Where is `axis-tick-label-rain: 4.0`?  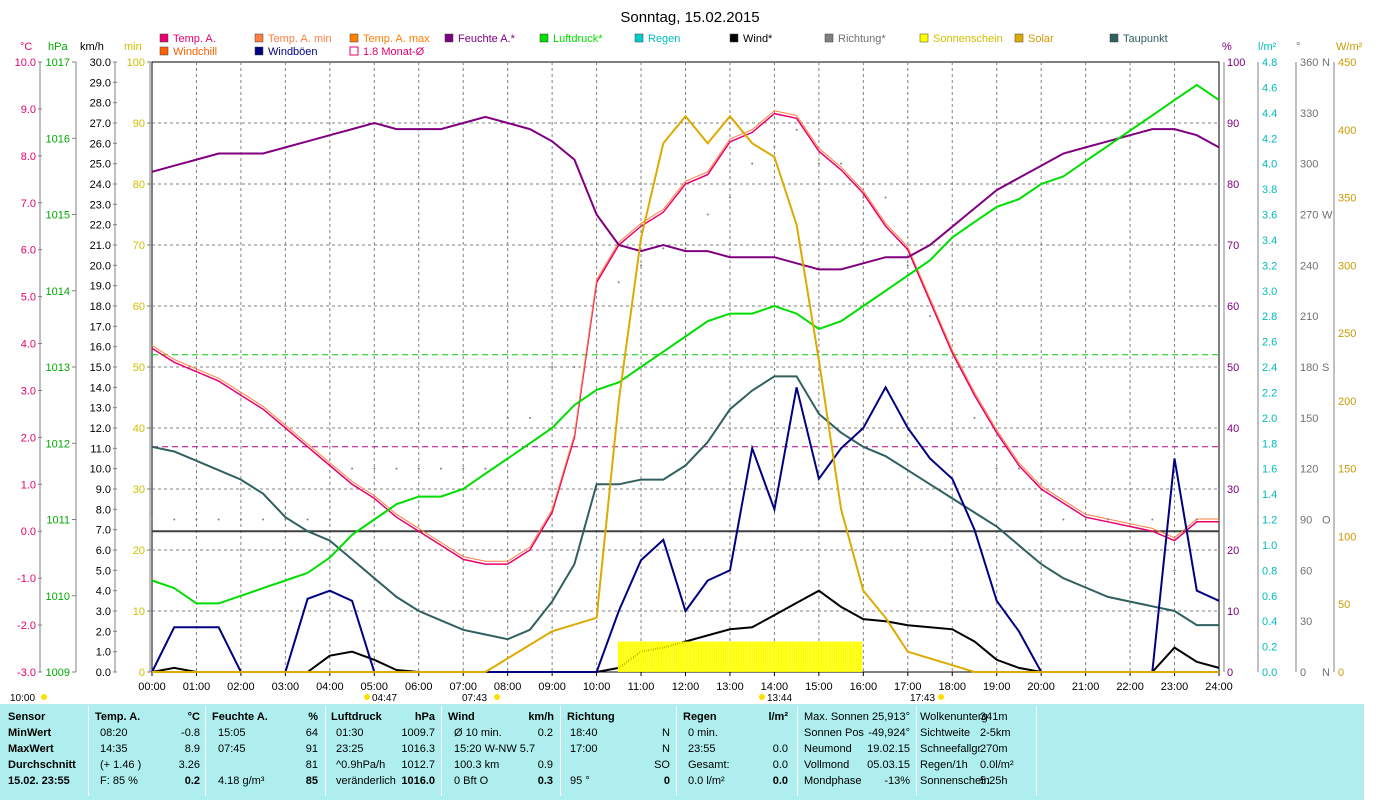 axis-tick-label-rain: 4.0 is located at coordinates (1269, 165).